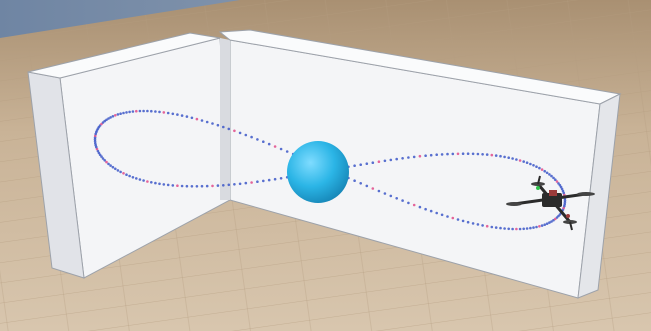 This screenshot has height=331, width=651. Describe the element at coordinates (225, 119) in the screenshot. I see `main-wall-shadow-side` at that location.